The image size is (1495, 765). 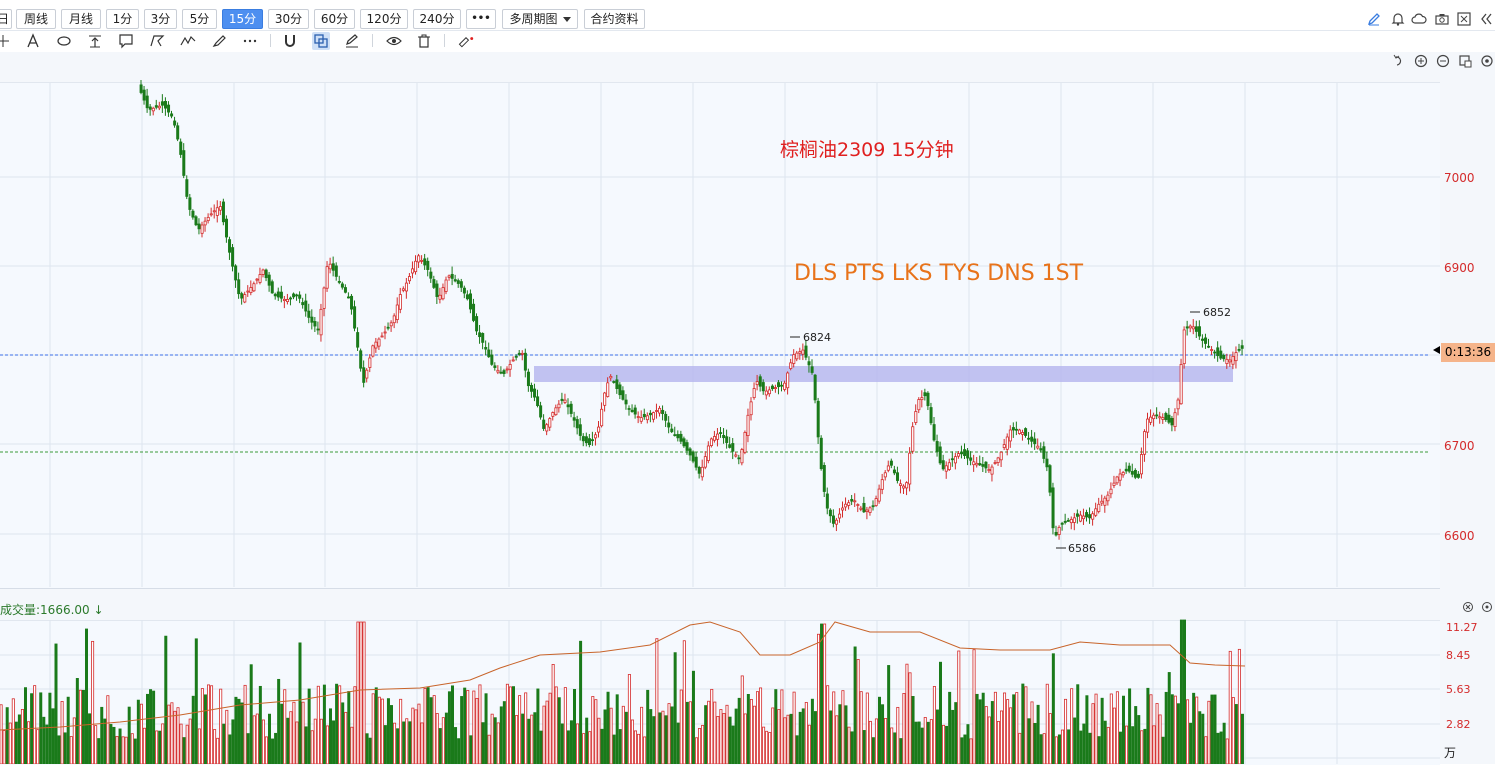 What do you see at coordinates (250, 41) in the screenshot?
I see `more-tools-icon` at bounding box center [250, 41].